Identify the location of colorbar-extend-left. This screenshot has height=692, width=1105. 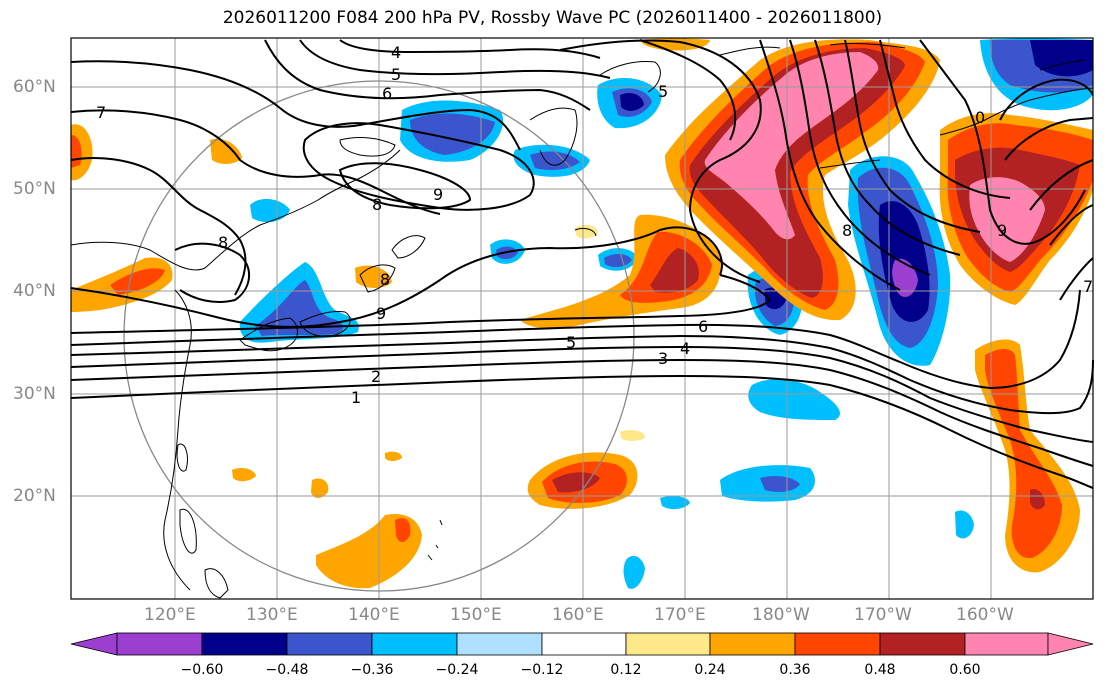
(94, 644).